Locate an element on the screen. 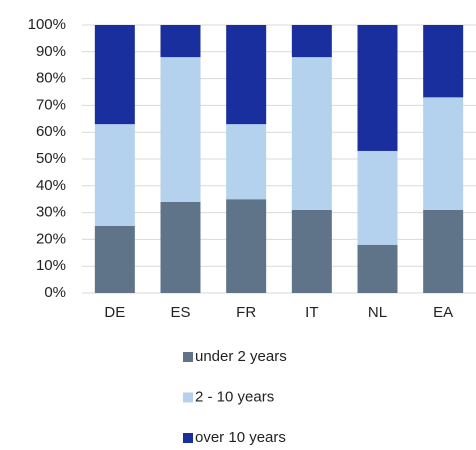 Image resolution: width=476 pixels, height=450 pixels. y-tick-label: 0% is located at coordinates (55, 292).